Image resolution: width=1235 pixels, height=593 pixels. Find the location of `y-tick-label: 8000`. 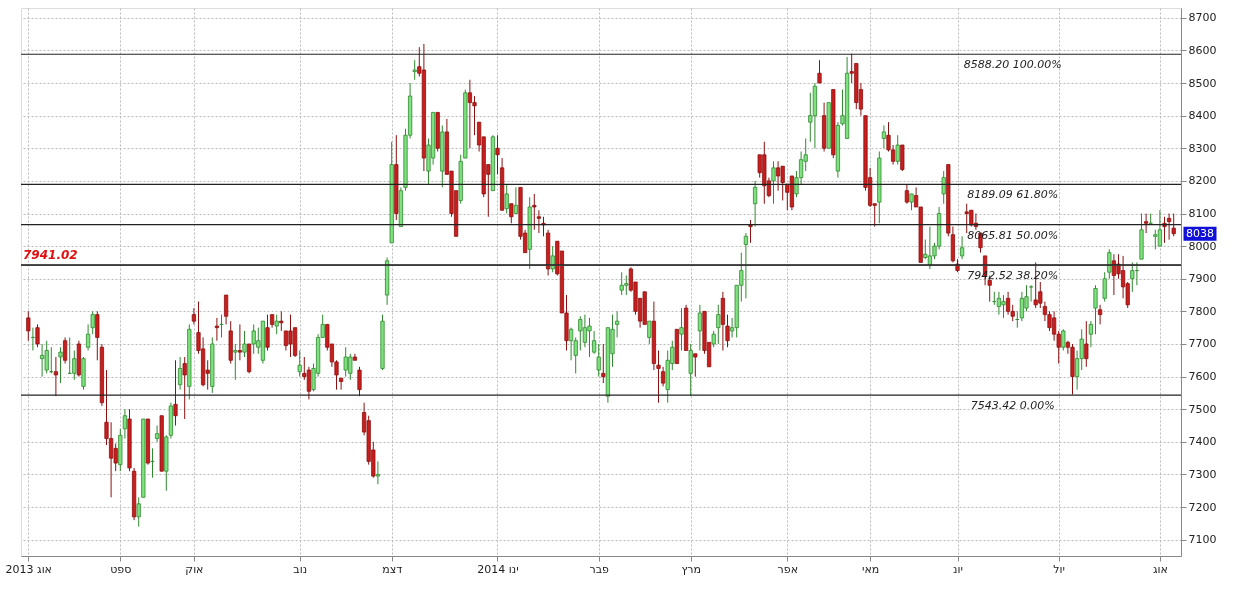

y-tick-label: 8000 is located at coordinates (1202, 246).